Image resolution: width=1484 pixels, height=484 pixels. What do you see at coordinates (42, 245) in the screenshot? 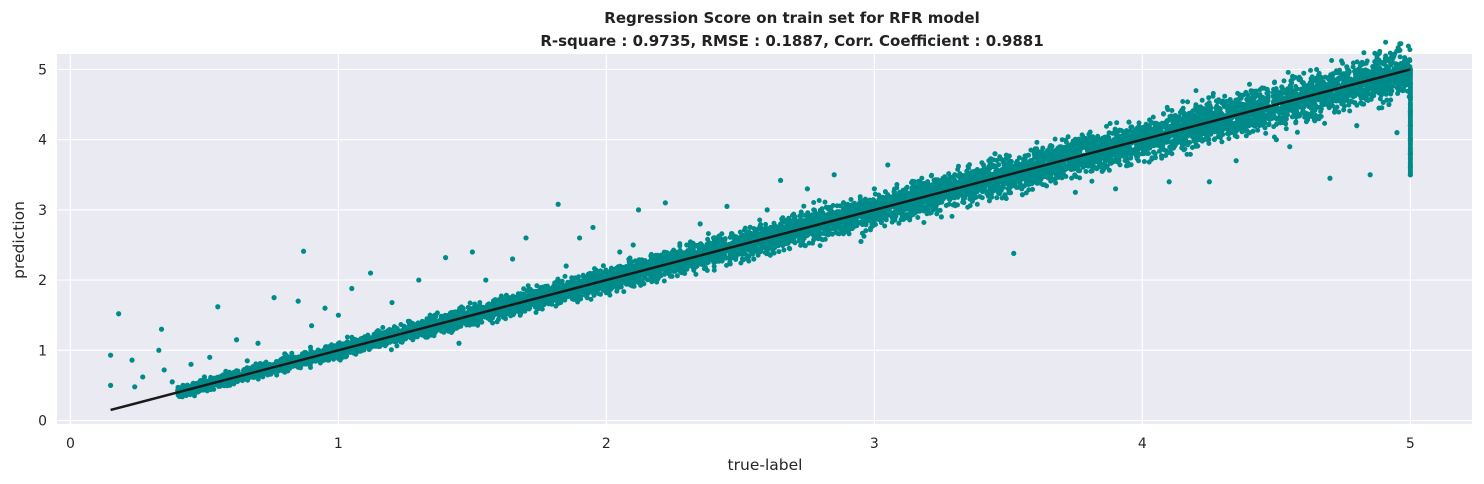
I see `y-axis-ticks: 0 1 2 3 4 5` at bounding box center [42, 245].